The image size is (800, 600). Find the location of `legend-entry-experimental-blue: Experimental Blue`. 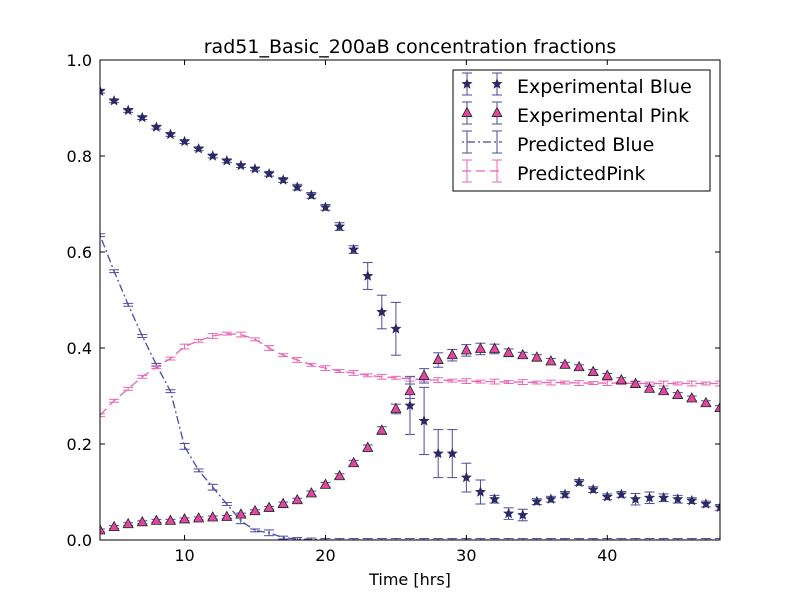

legend-entry-experimental-blue: Experimental Blue is located at coordinates (576, 85).